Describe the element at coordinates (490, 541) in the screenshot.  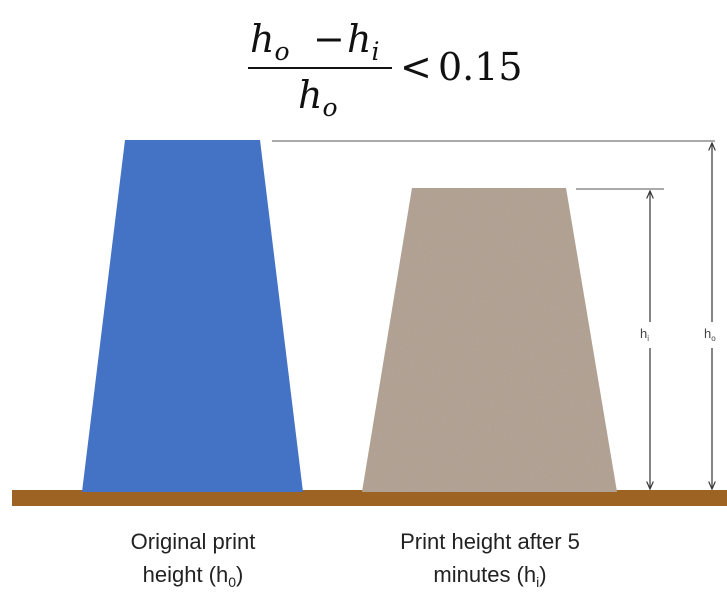
I see `caption-after-line1: Print height after 5` at that location.